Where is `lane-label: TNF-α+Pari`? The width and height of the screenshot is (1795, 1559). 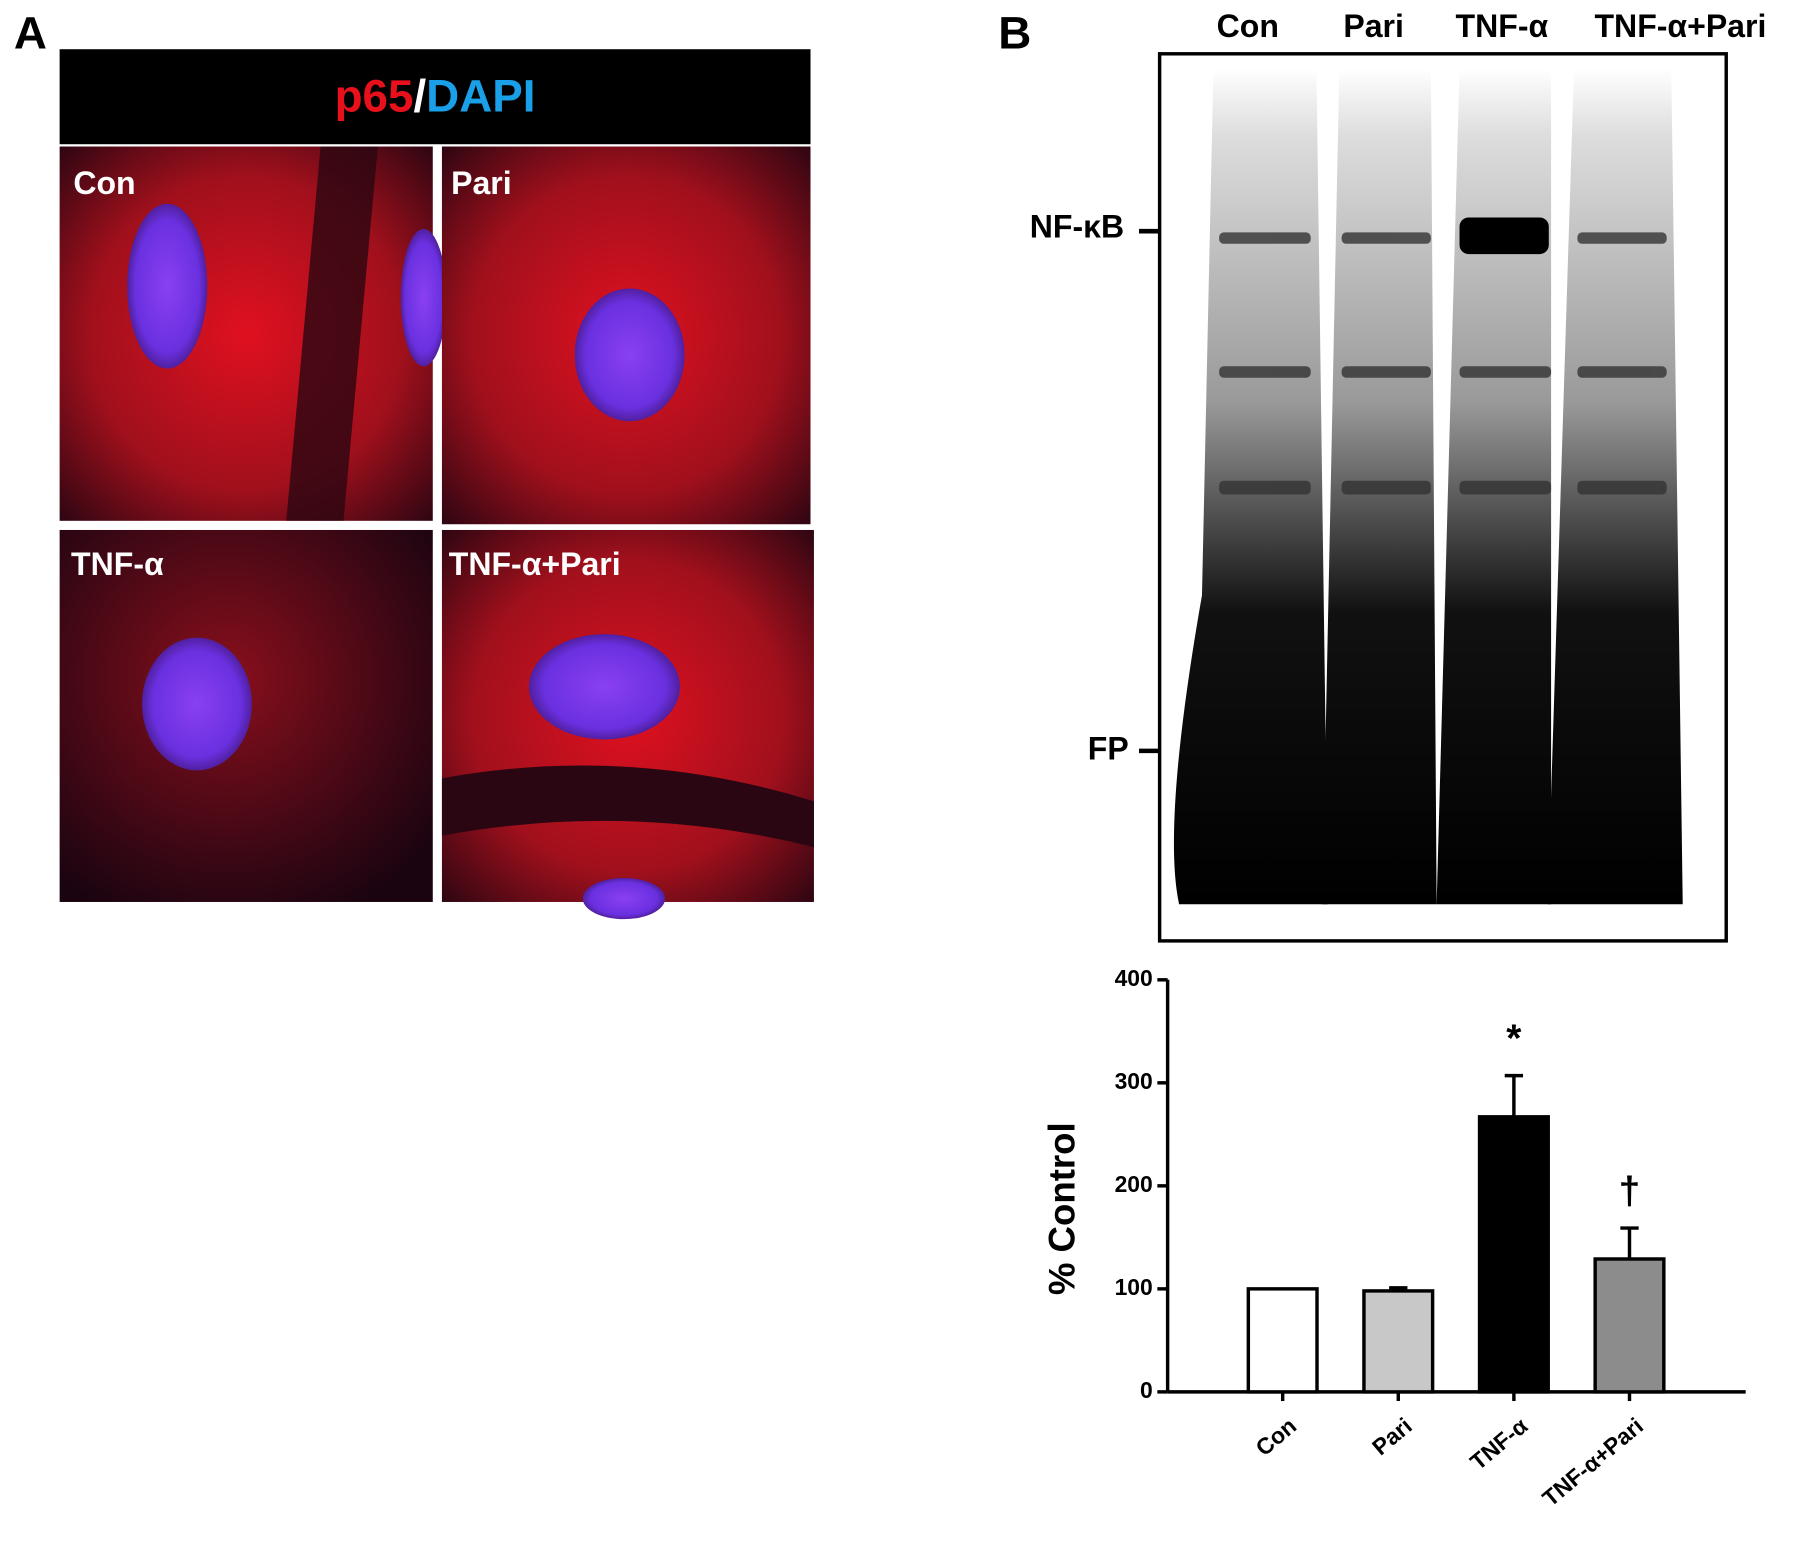
lane-label: TNF-α+Pari is located at coordinates (1680, 26).